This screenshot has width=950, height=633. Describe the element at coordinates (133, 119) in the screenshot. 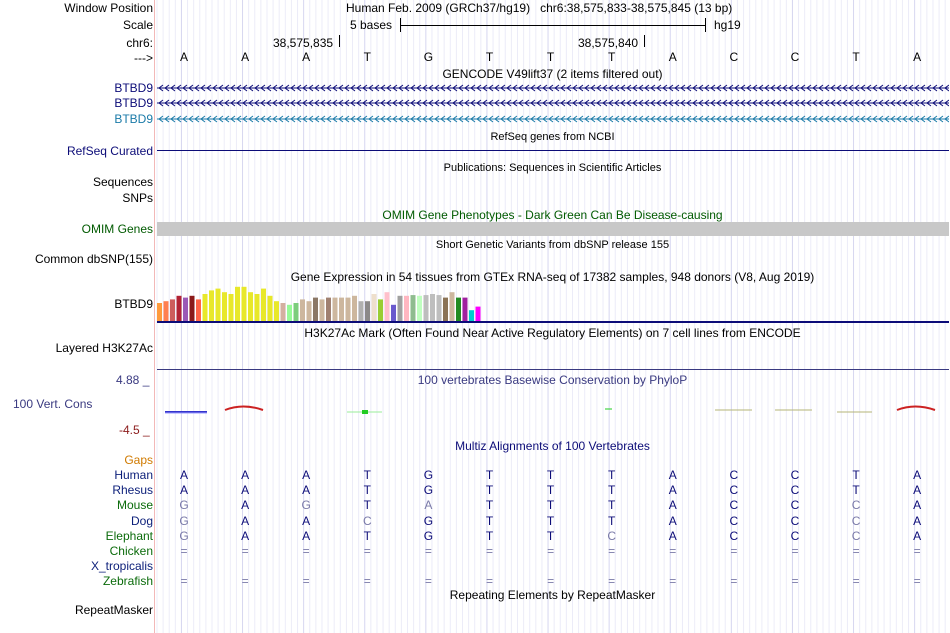

I see `gencode-item-label-3: BTBD9` at that location.